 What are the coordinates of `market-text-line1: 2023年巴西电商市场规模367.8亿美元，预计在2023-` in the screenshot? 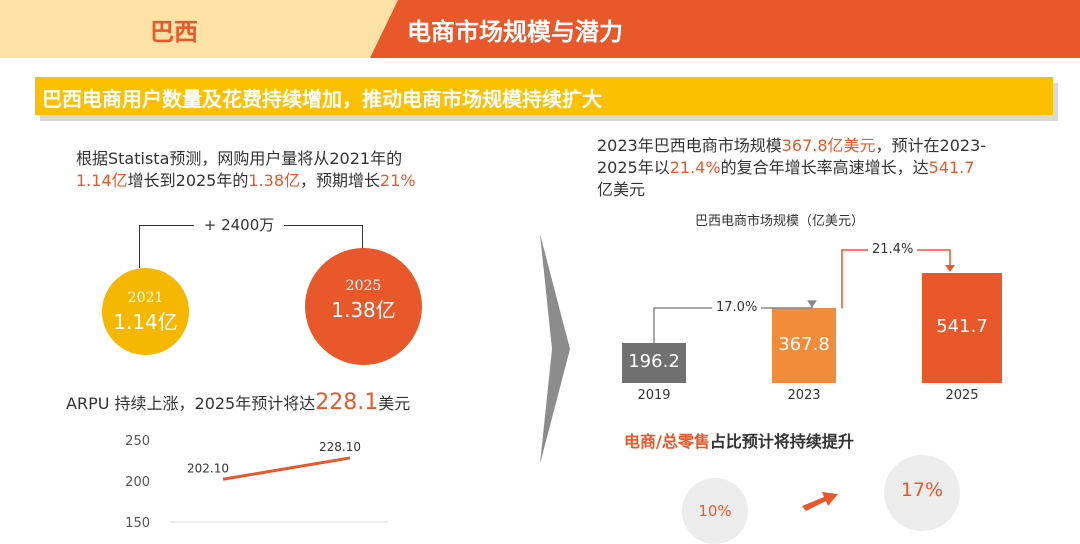 It's located at (791, 146).